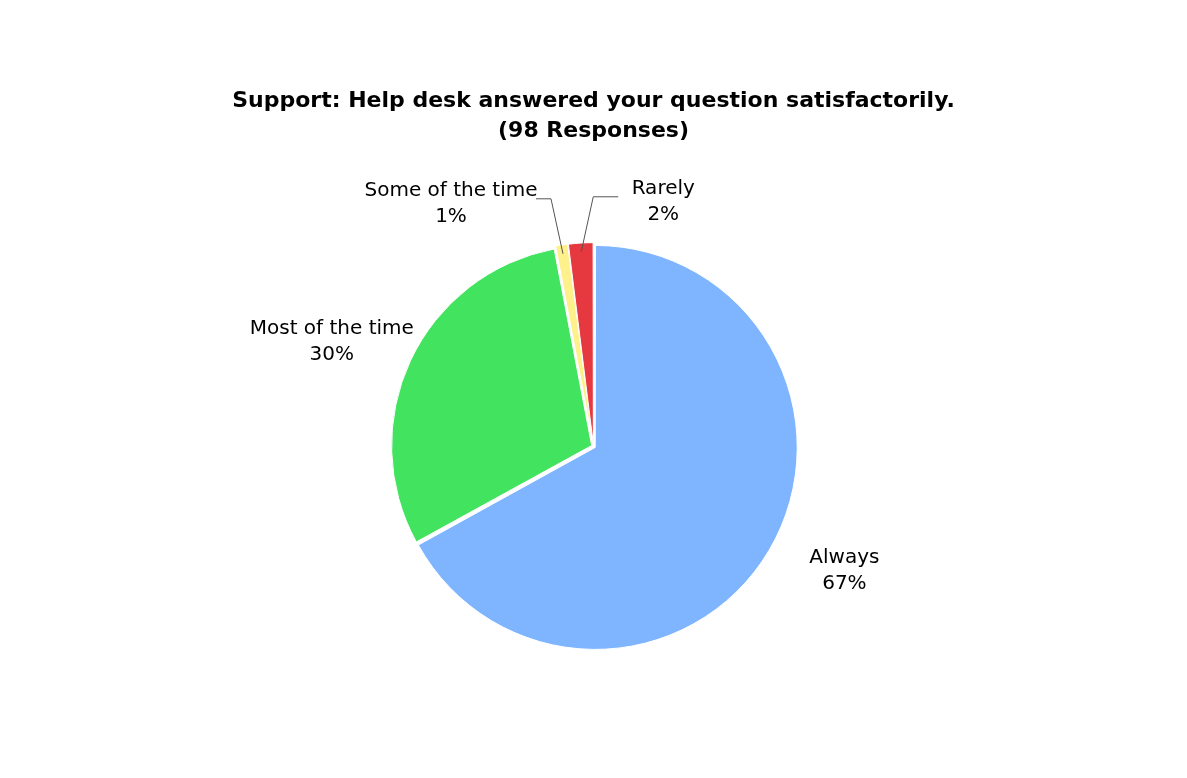 This screenshot has height=778, width=1187. Describe the element at coordinates (332, 353) in the screenshot. I see `data-label: 30%` at that location.